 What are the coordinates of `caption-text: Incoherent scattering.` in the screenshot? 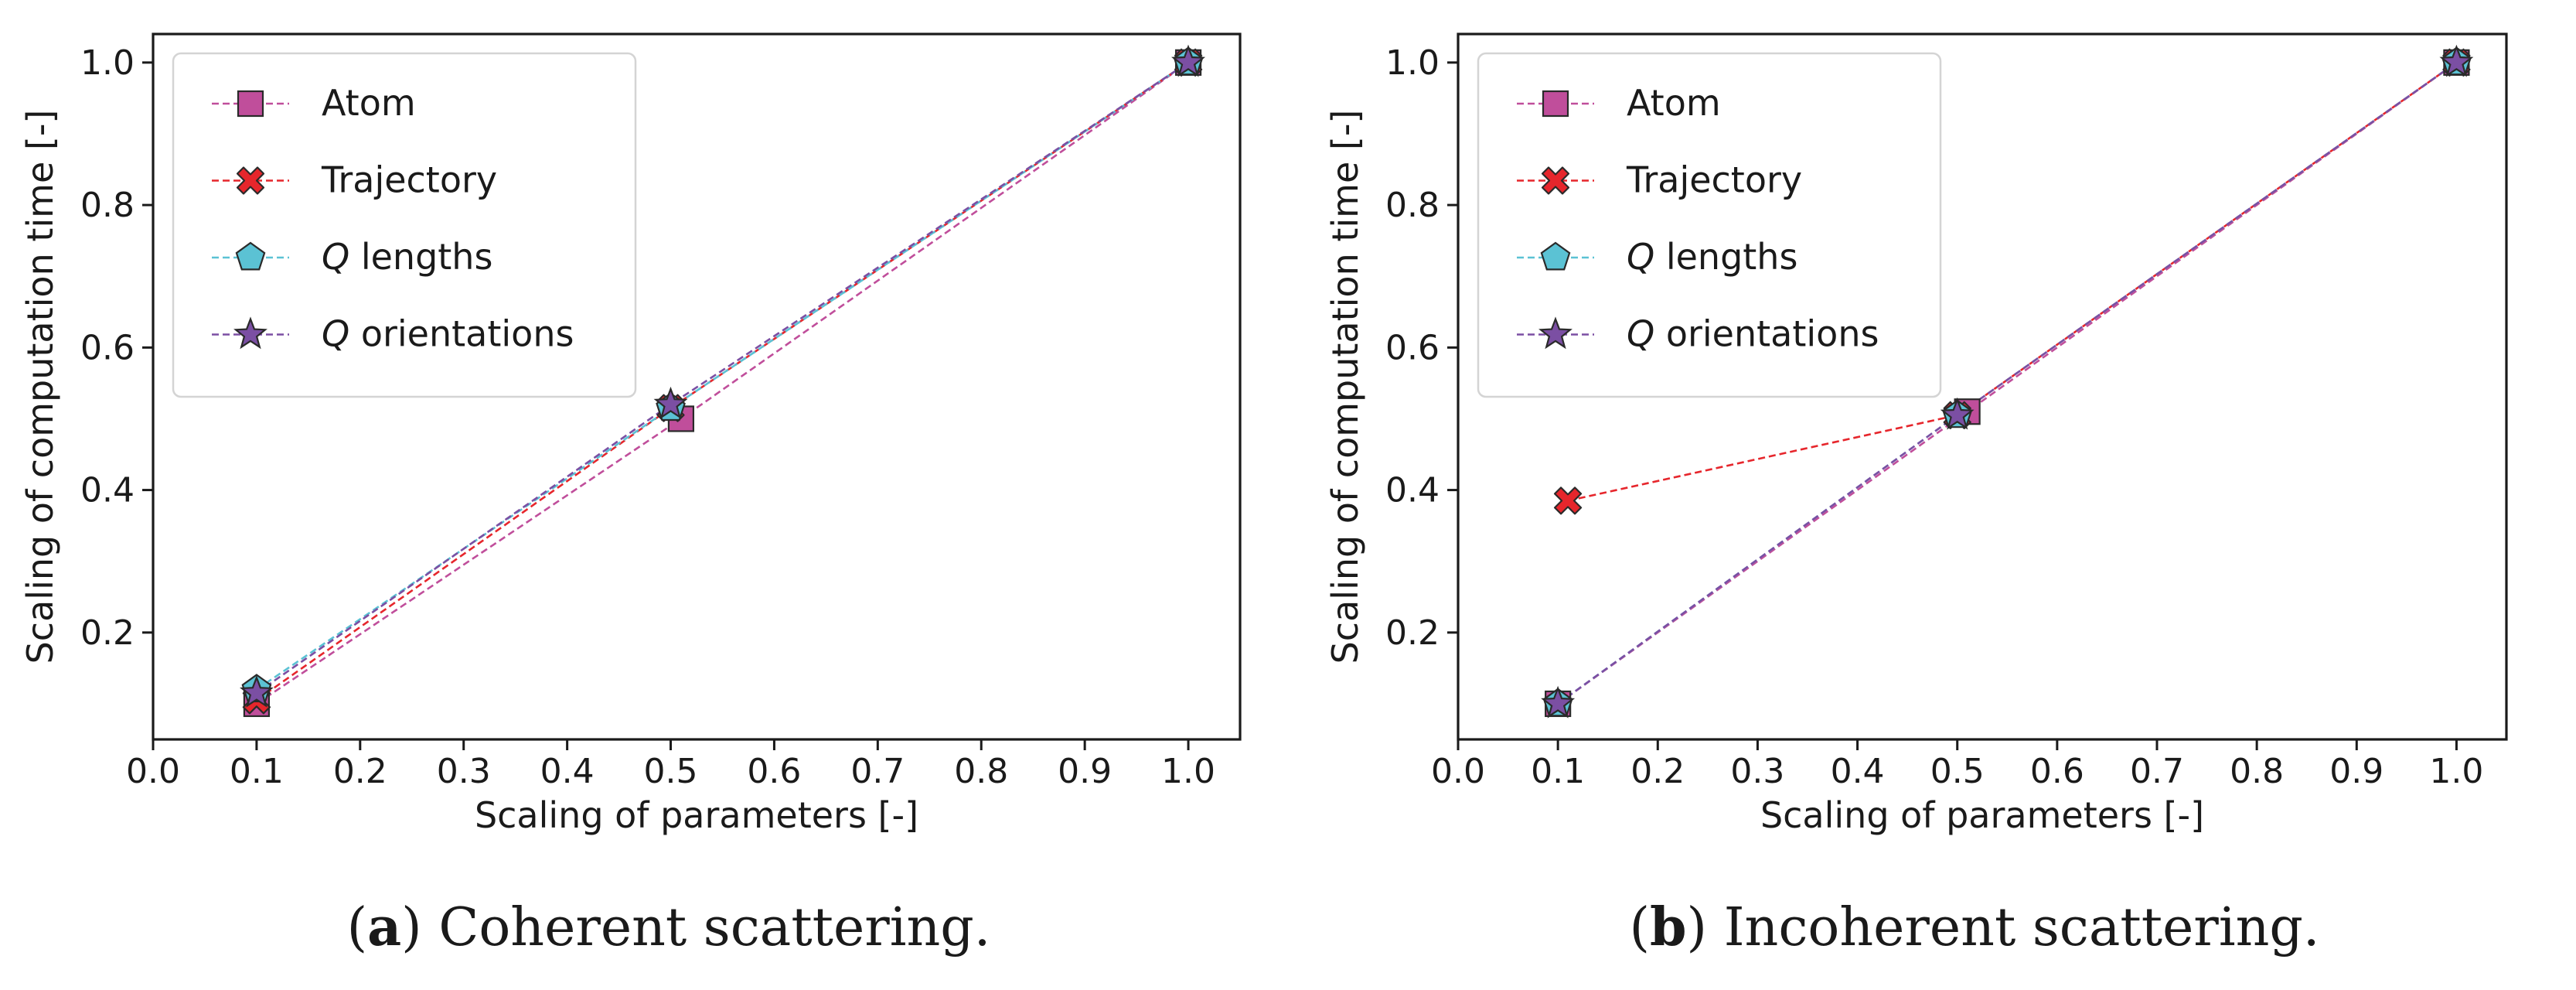 It's located at (2013, 928).